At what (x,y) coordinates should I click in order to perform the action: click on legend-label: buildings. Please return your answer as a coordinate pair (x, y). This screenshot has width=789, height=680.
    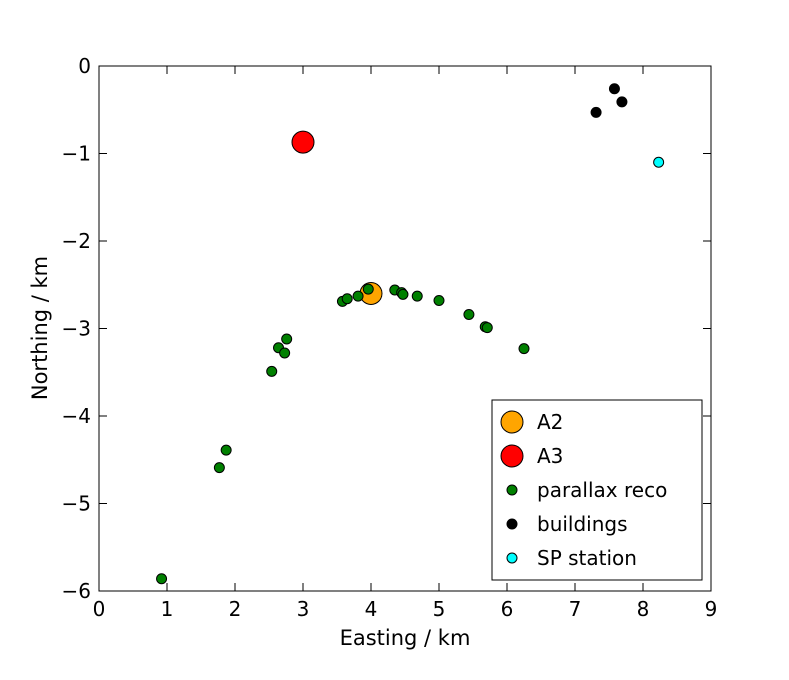
    Looking at the image, I should click on (582, 524).